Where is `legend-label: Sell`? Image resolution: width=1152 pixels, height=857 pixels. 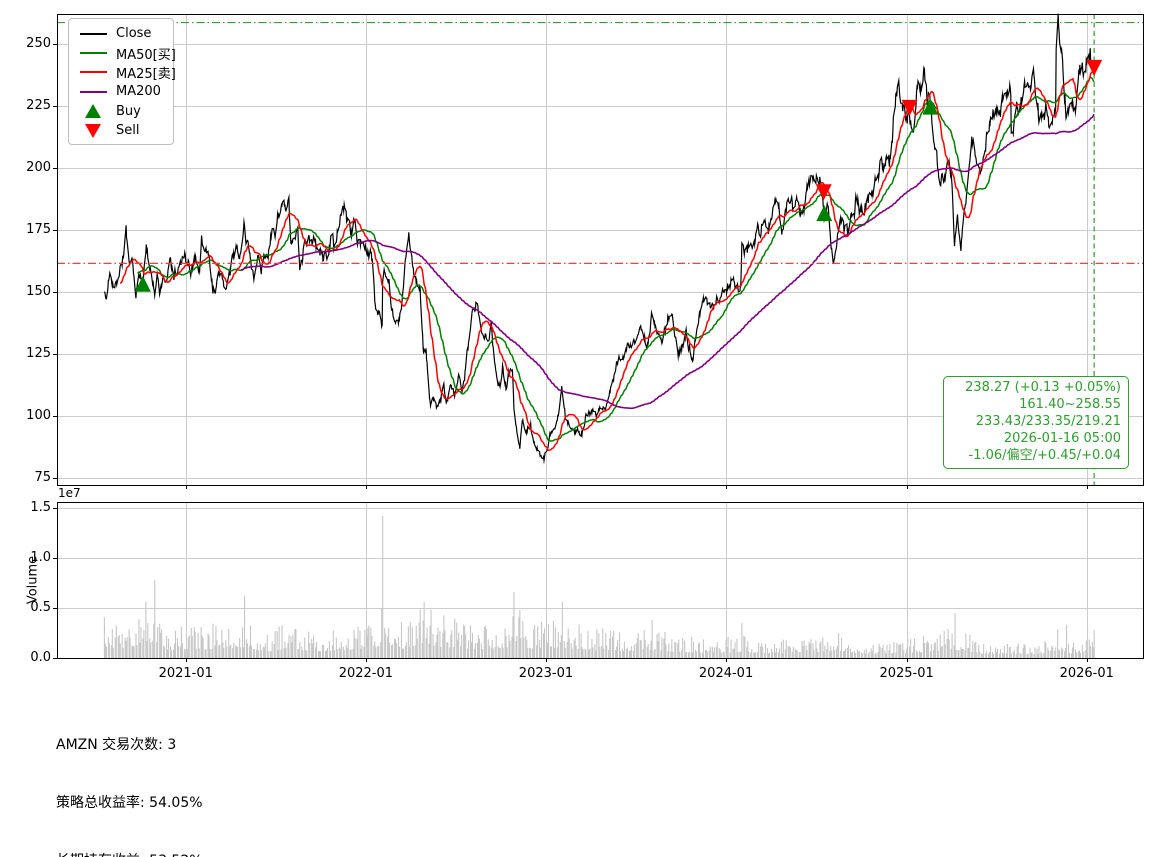 legend-label: Sell is located at coordinates (128, 131).